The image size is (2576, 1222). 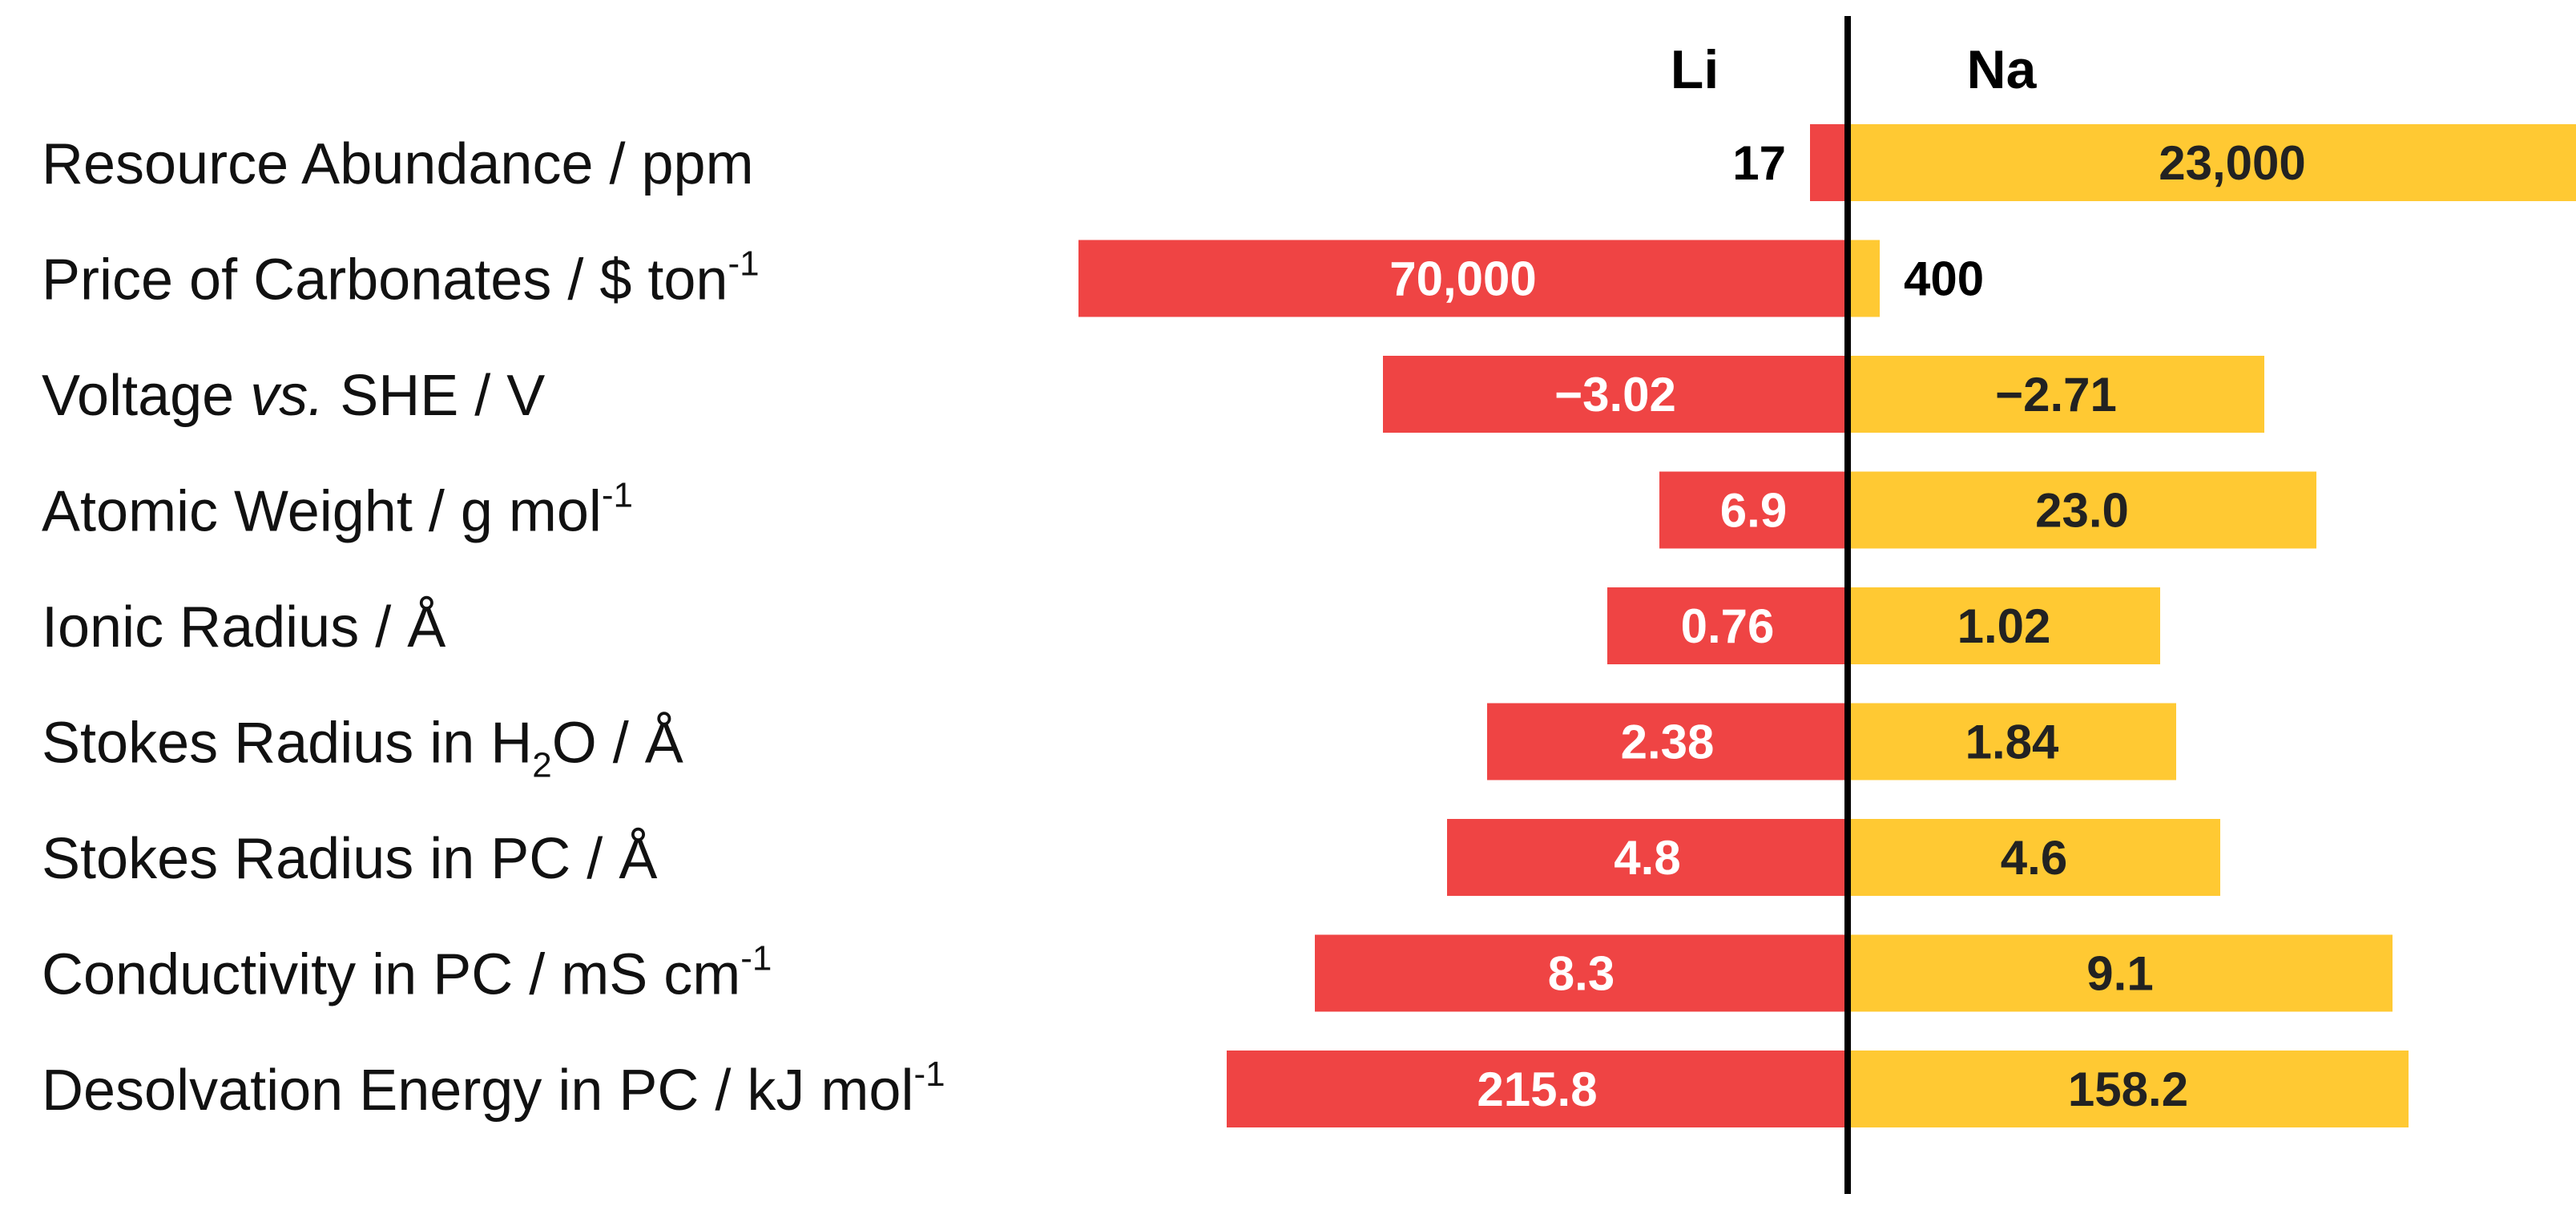 What do you see at coordinates (287, 396) in the screenshot?
I see `row-label-part: vs.` at bounding box center [287, 396].